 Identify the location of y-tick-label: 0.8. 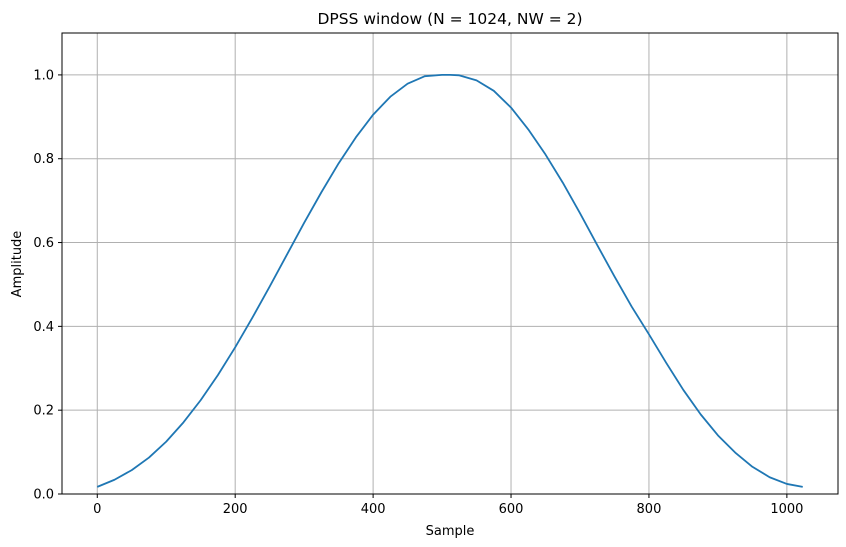
(43, 159).